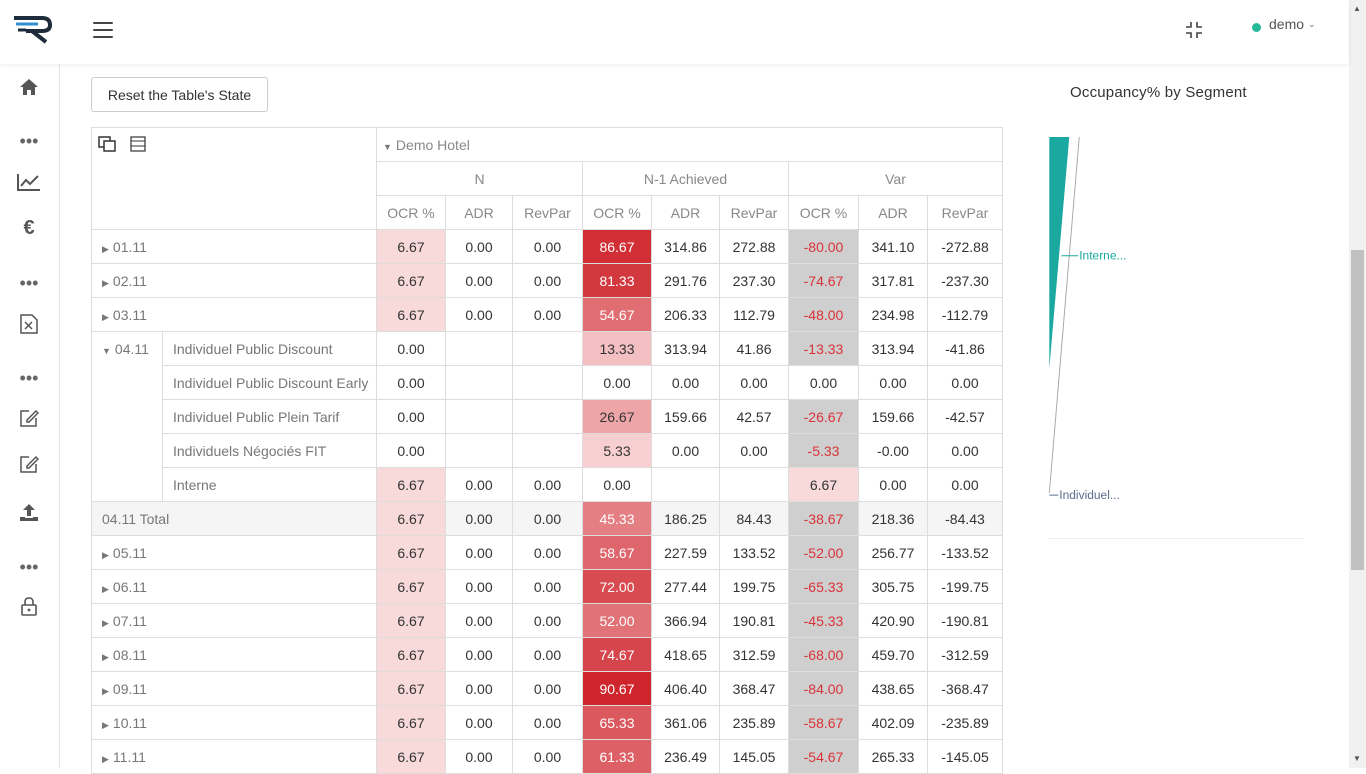 The image size is (1366, 774). I want to click on row-header-segment: Individuel Public Discount, so click(269, 348).